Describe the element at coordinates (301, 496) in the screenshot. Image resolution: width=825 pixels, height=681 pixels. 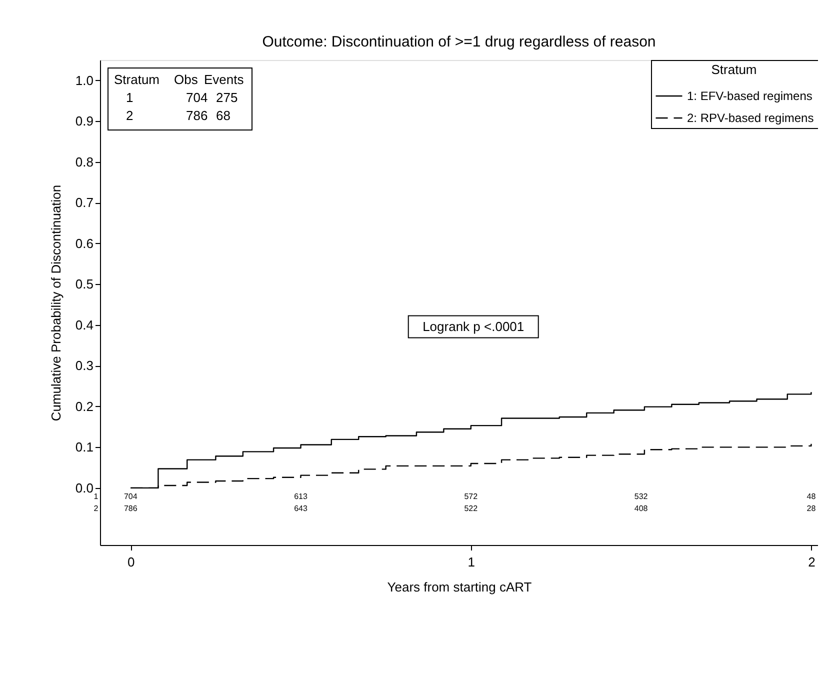
I see `annotation: 613` at that location.